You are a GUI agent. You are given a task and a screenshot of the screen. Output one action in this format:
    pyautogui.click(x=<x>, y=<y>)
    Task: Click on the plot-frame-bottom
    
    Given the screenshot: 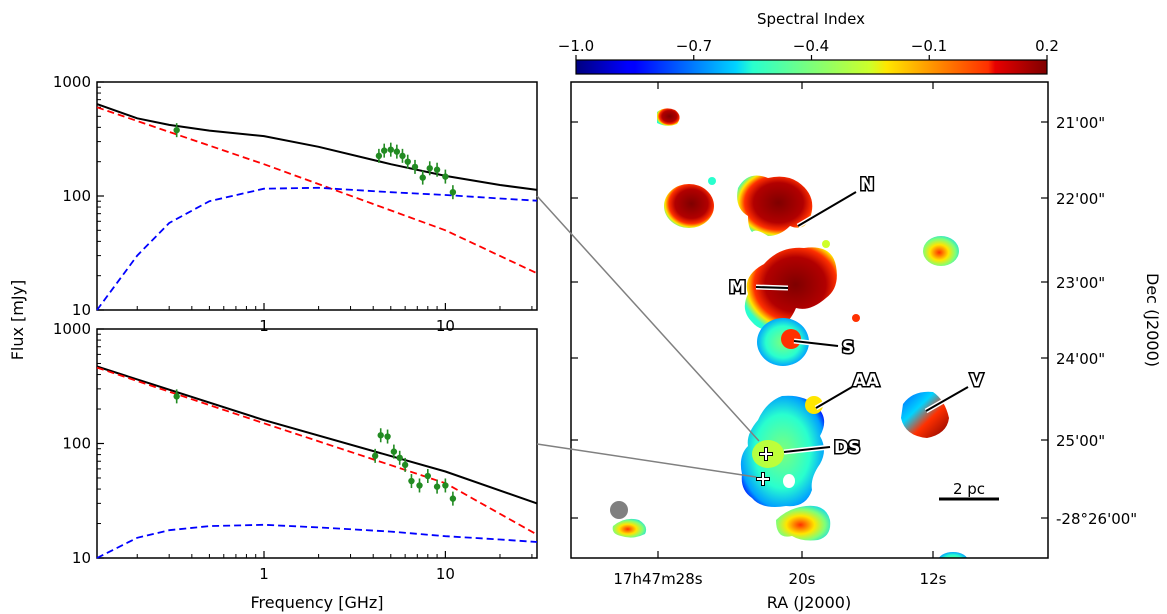 What is the action you would take?
    pyautogui.click(x=317, y=443)
    